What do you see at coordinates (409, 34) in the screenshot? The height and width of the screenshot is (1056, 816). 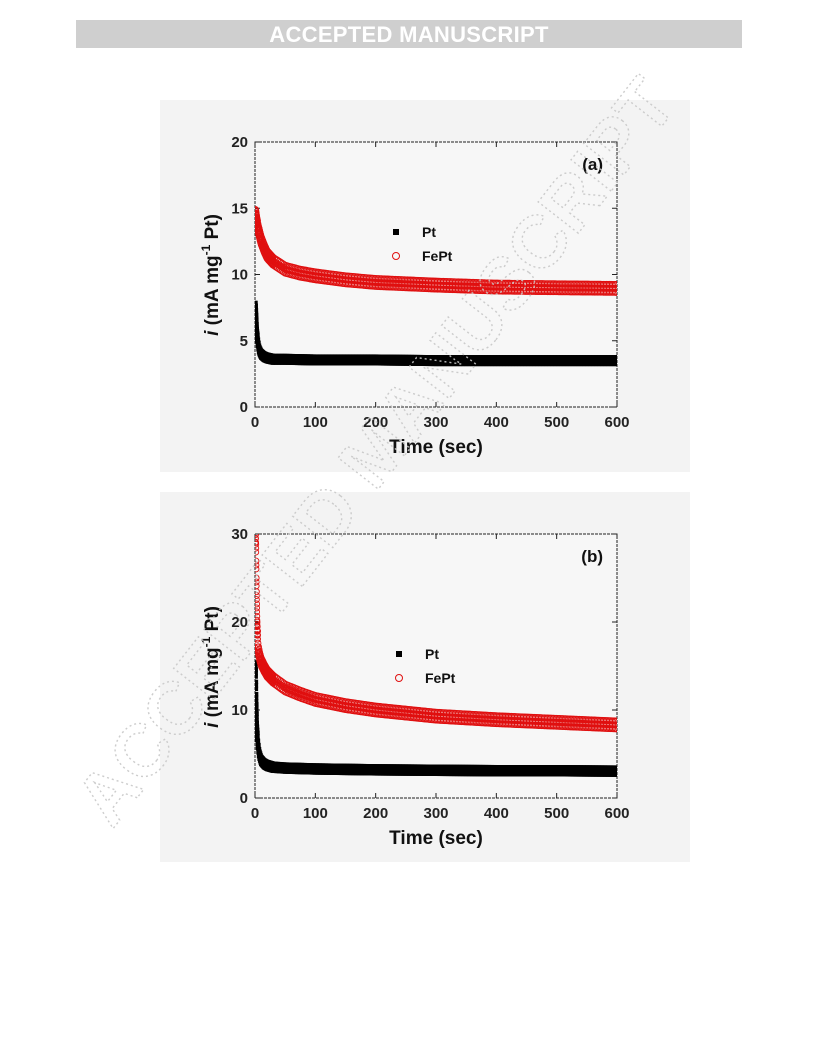 I see `accepted-manuscript-banner: ACCEPTED MANUSCRIPT` at bounding box center [409, 34].